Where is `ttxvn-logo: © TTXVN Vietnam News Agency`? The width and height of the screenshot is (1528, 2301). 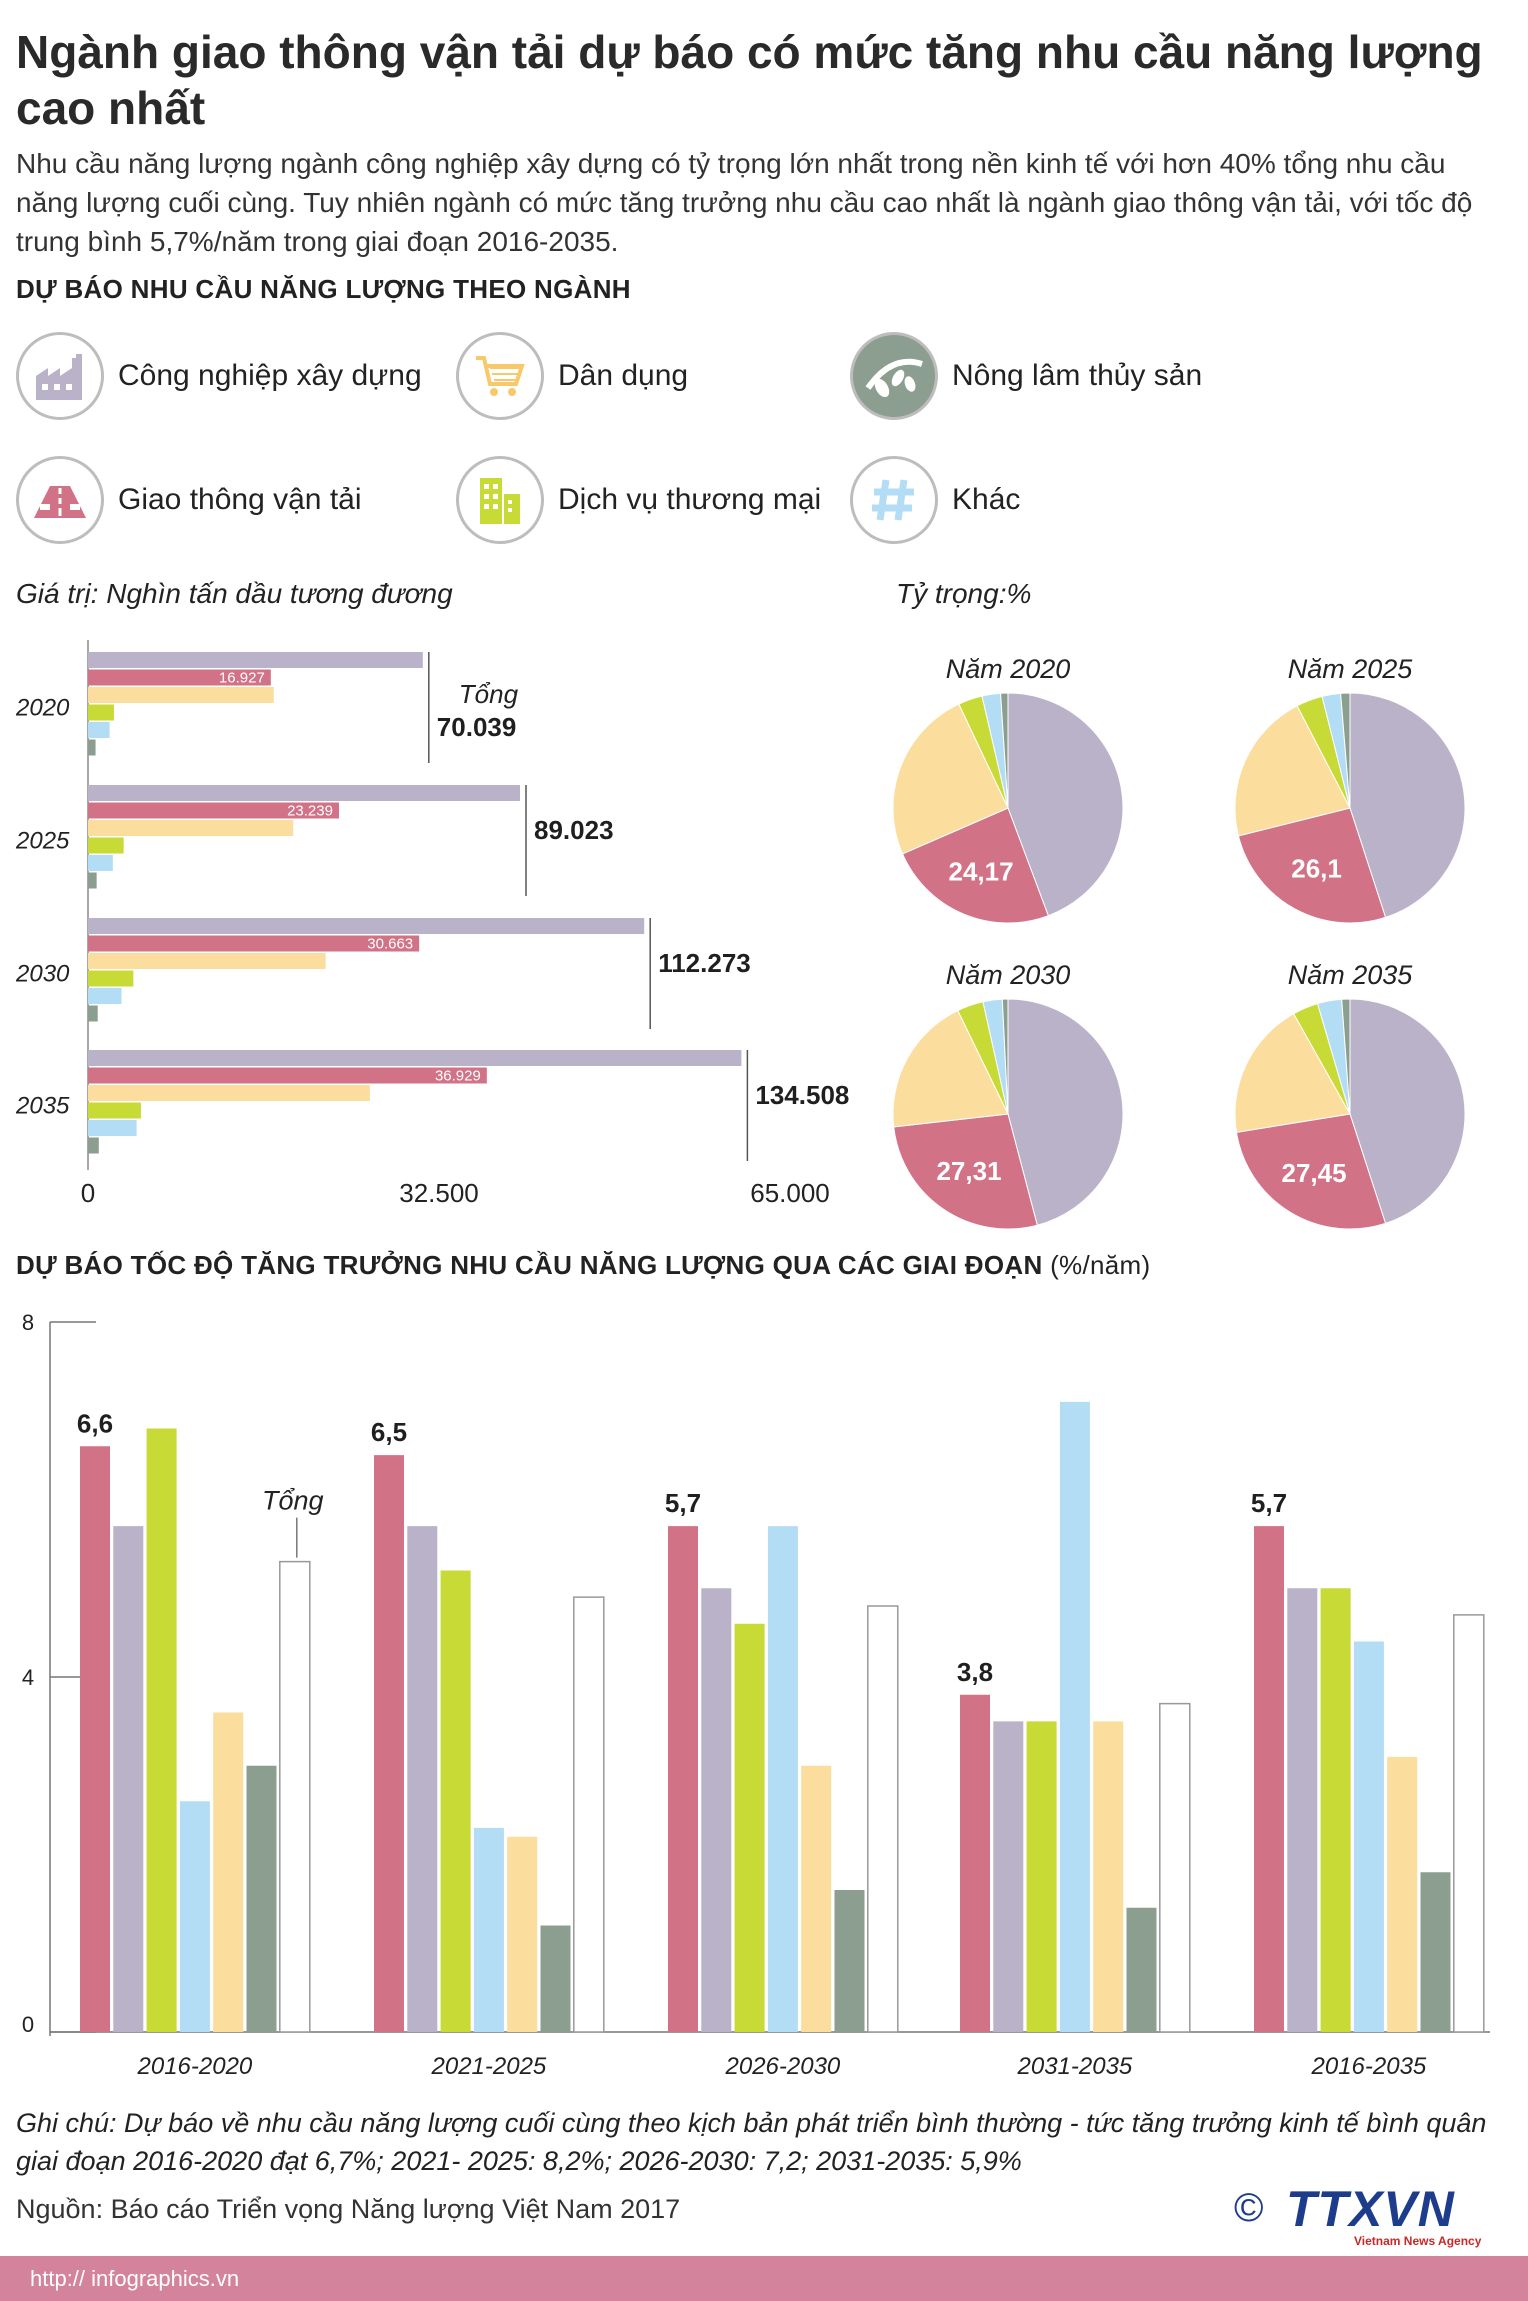
ttxvn-logo: © TTXVN Vietnam News Agency is located at coordinates (1374, 2215).